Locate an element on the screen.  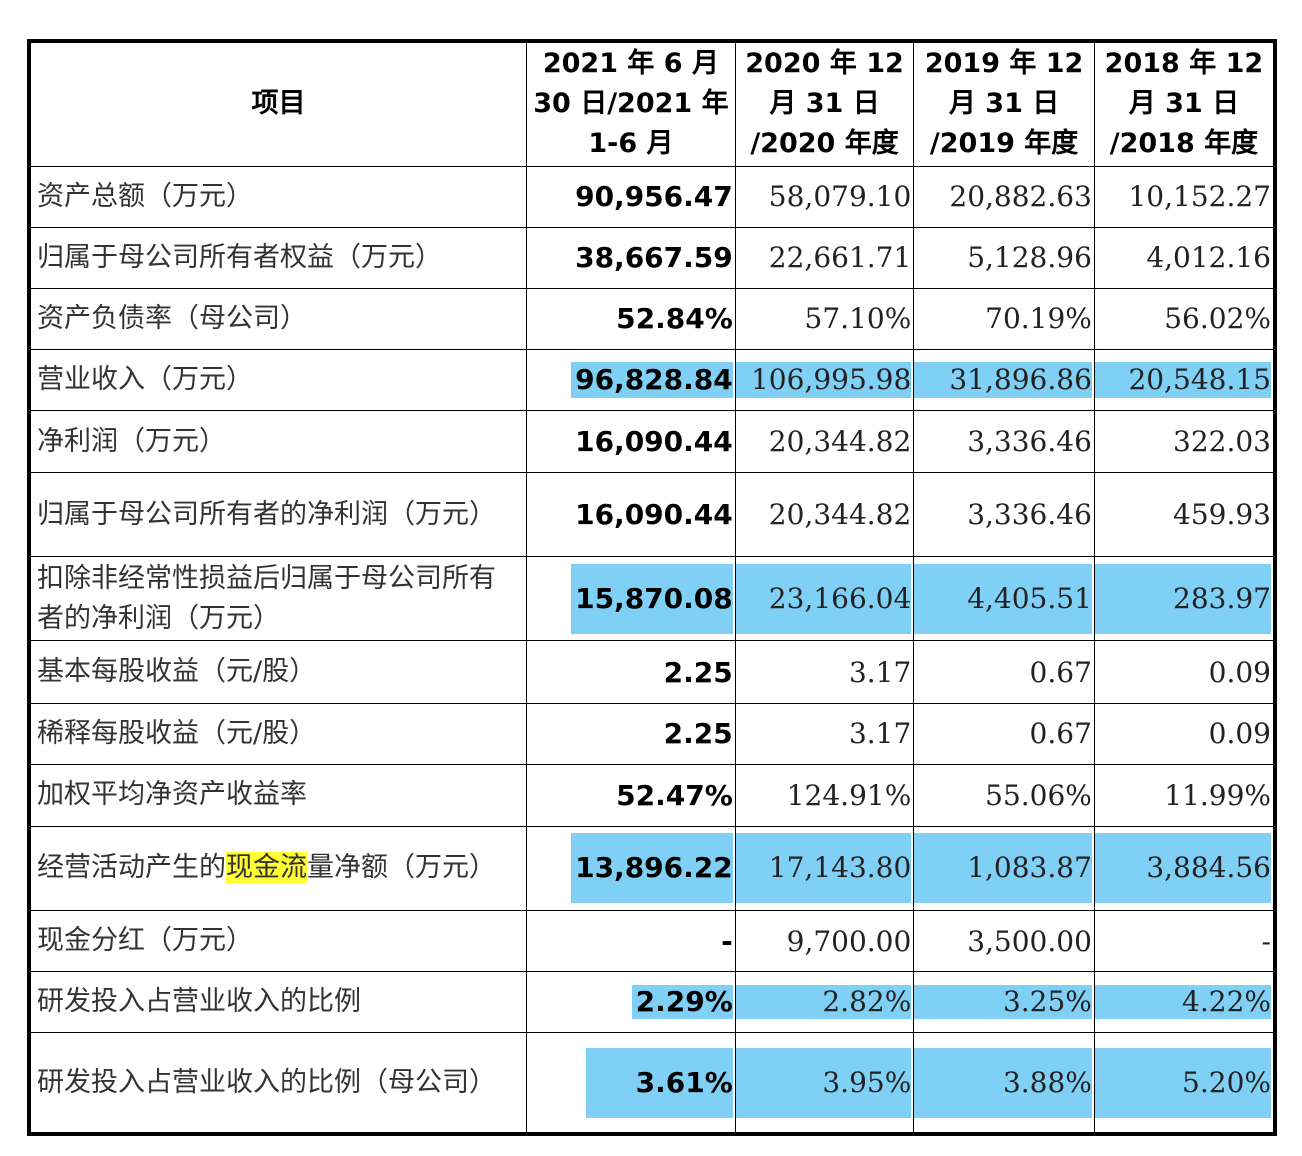
header-col-2018: 2018 年 12 月 31 日 /2018 年度 is located at coordinates (1184, 103).